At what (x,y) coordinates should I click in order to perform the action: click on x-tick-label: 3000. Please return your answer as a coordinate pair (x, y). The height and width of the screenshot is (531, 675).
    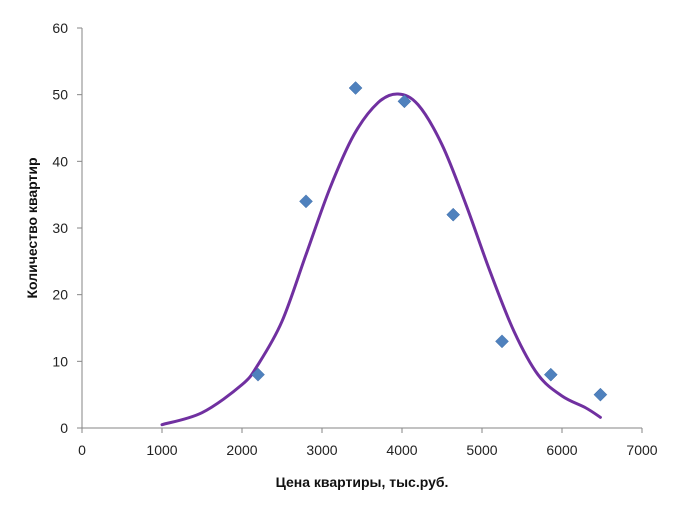
    Looking at the image, I should click on (321, 450).